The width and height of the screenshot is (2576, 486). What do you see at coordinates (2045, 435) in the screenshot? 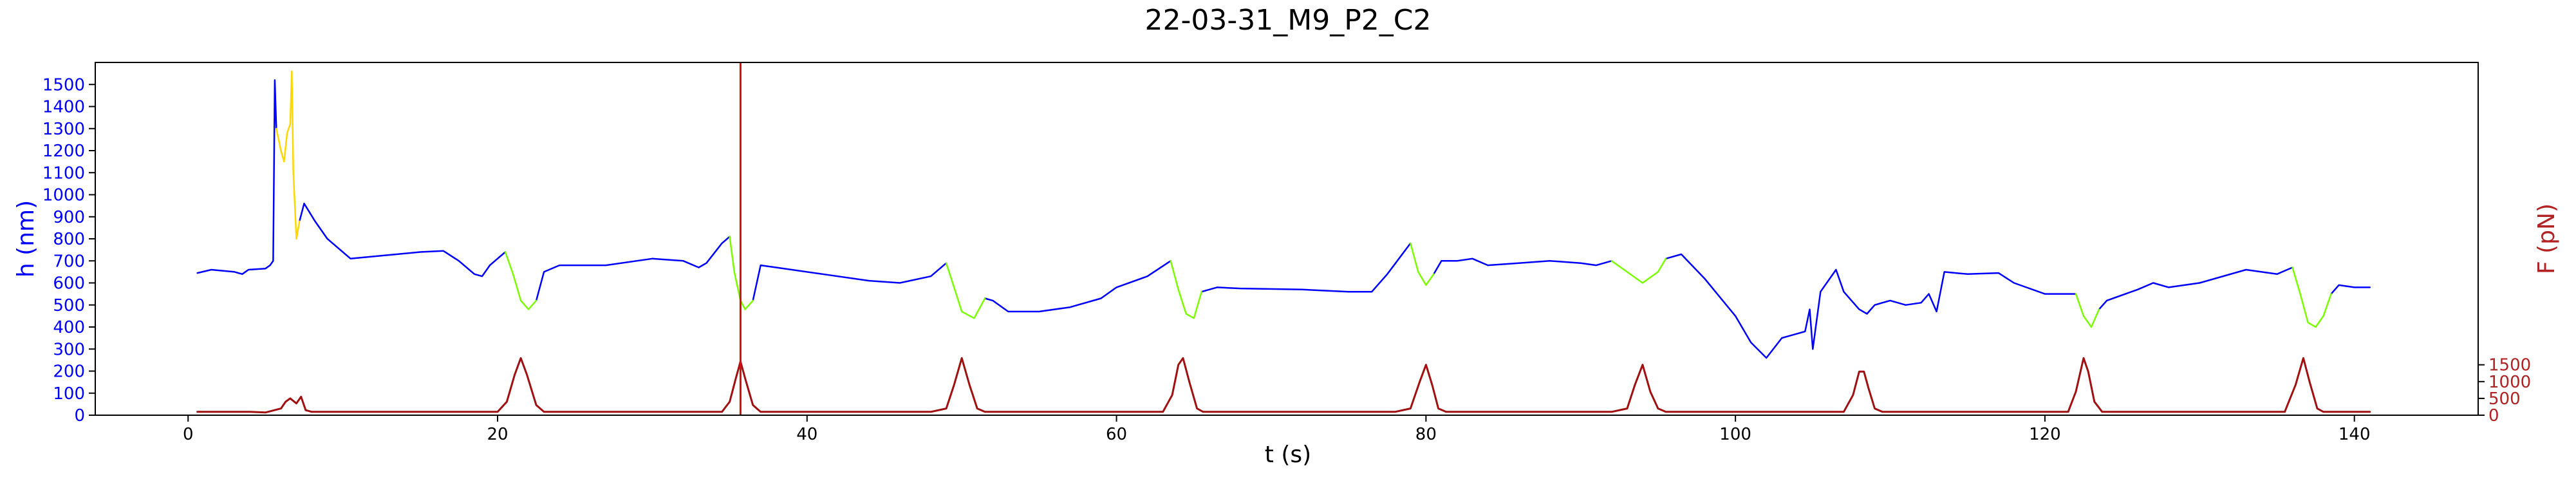
I see `x-tick-label: 120` at bounding box center [2045, 435].